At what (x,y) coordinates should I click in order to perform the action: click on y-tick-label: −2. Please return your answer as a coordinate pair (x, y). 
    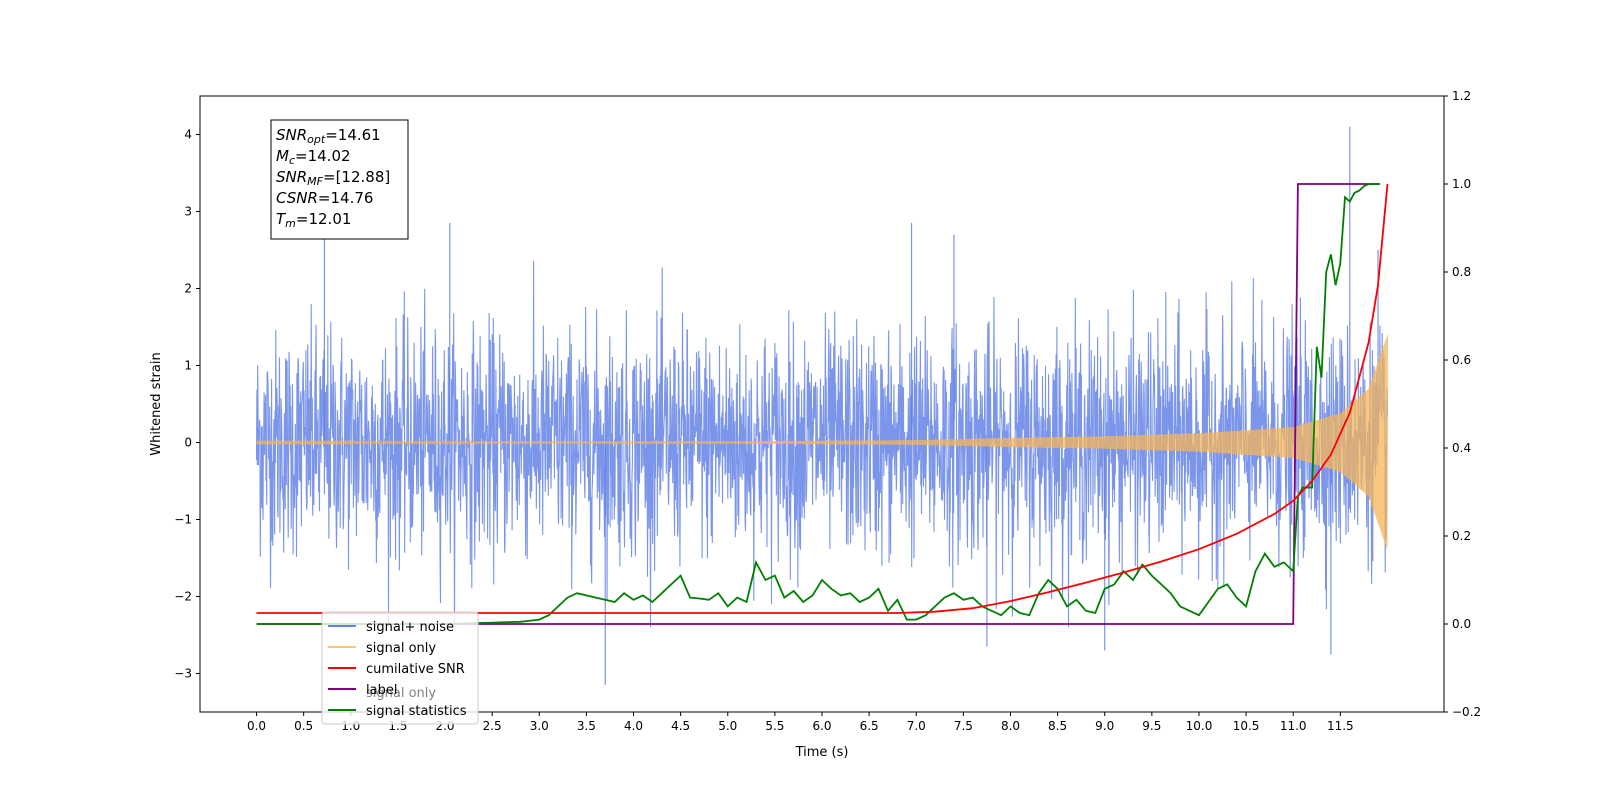
    Looking at the image, I should click on (183, 597).